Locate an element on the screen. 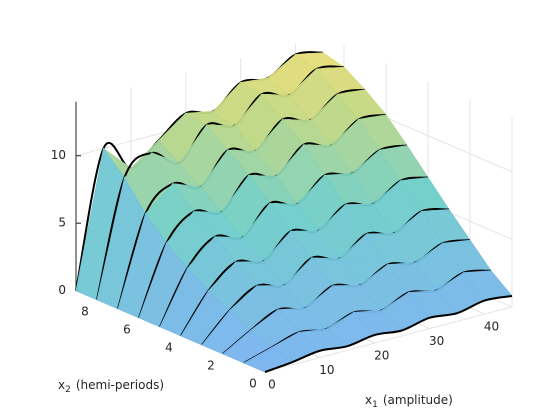 This screenshot has width=560, height=420. x-tick-label: 0 is located at coordinates (272, 385).